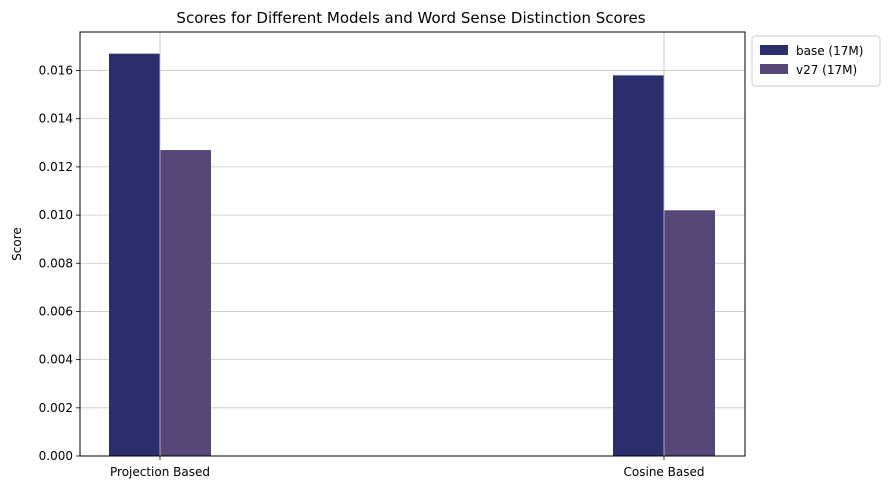 This screenshot has width=889, height=490. I want to click on x-tick-label: Projection Based, so click(160, 472).